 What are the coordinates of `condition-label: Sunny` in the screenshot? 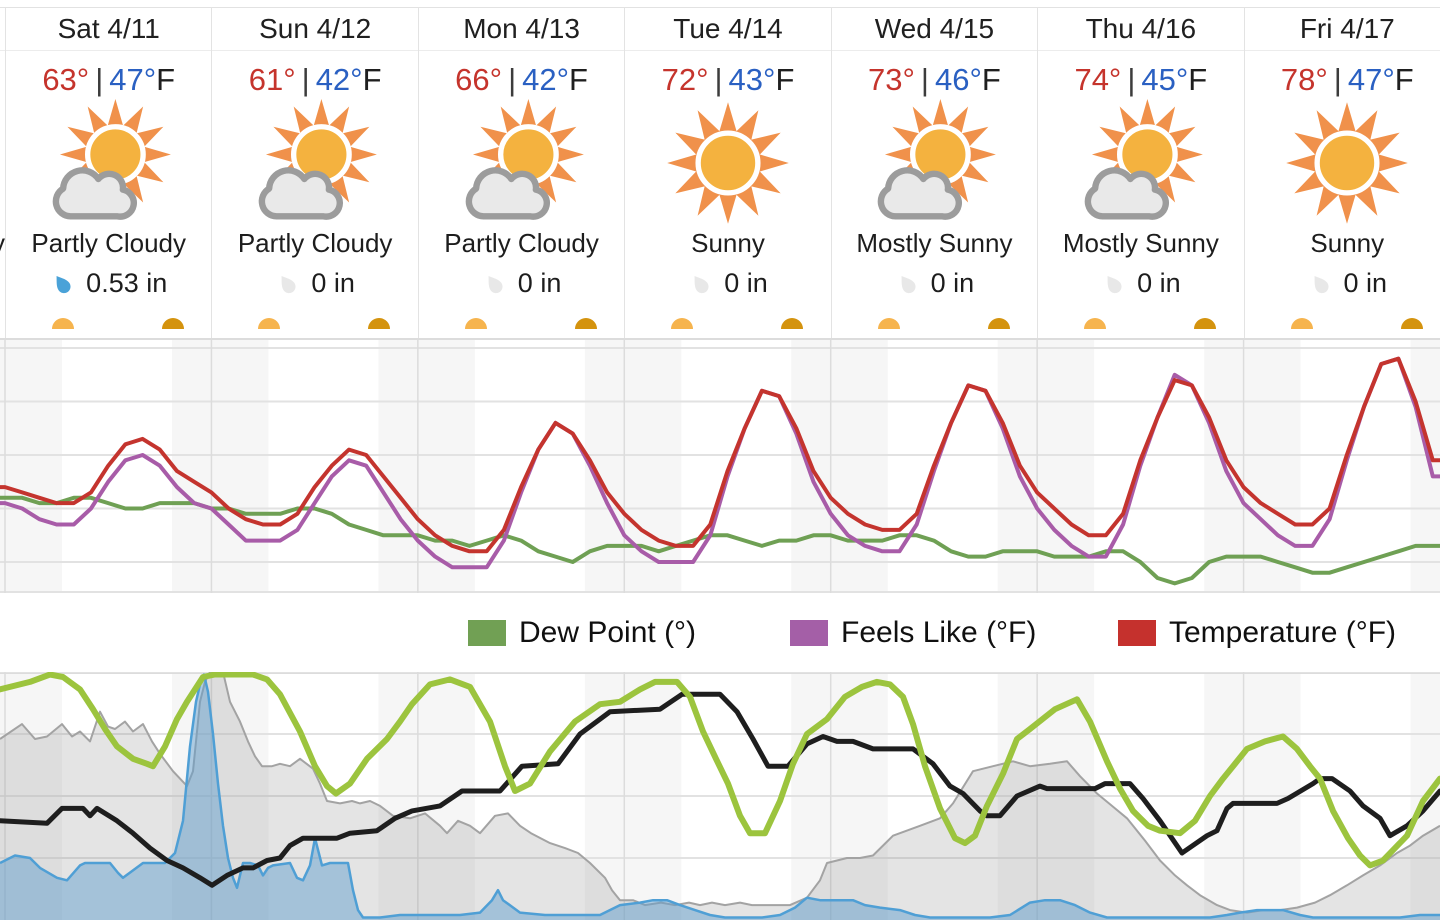 It's located at (728, 243).